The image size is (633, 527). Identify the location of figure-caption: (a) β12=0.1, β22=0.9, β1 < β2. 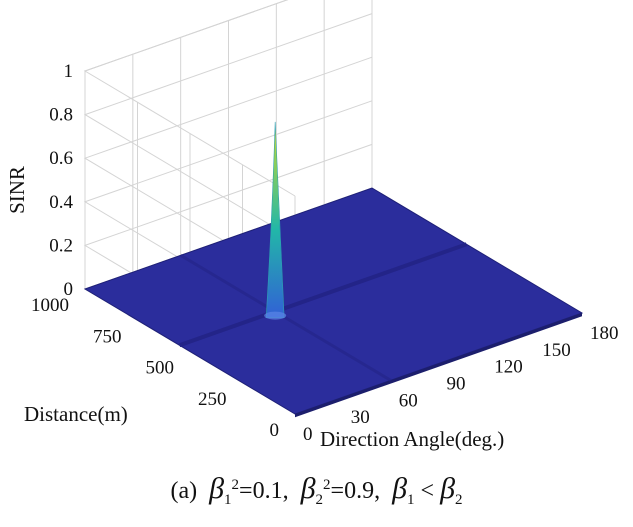
(316, 490).